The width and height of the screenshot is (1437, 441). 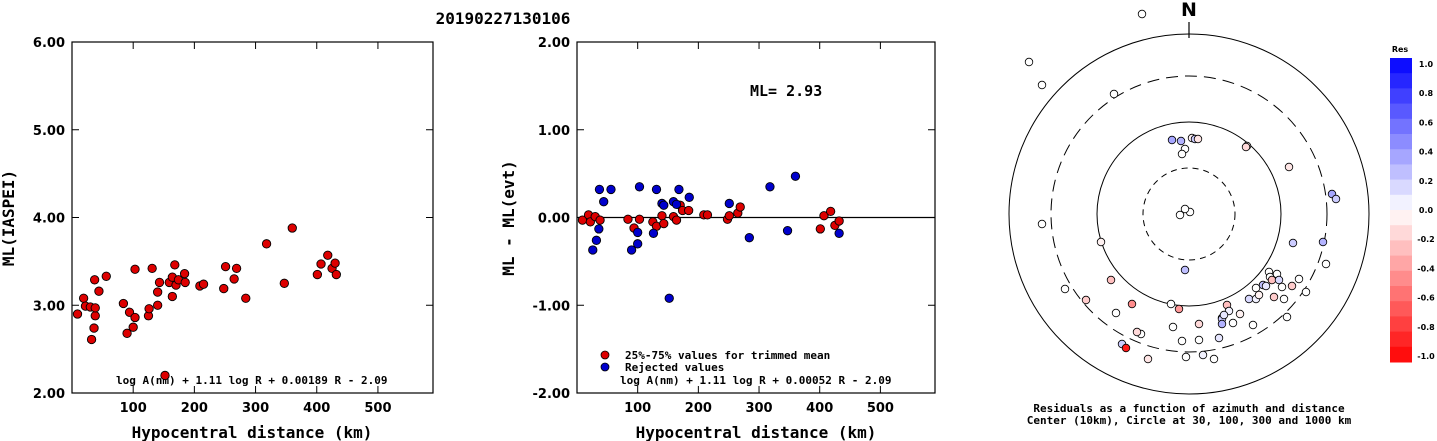 I want to click on colorbar-tick-label: 0.2, so click(x=1426, y=181).